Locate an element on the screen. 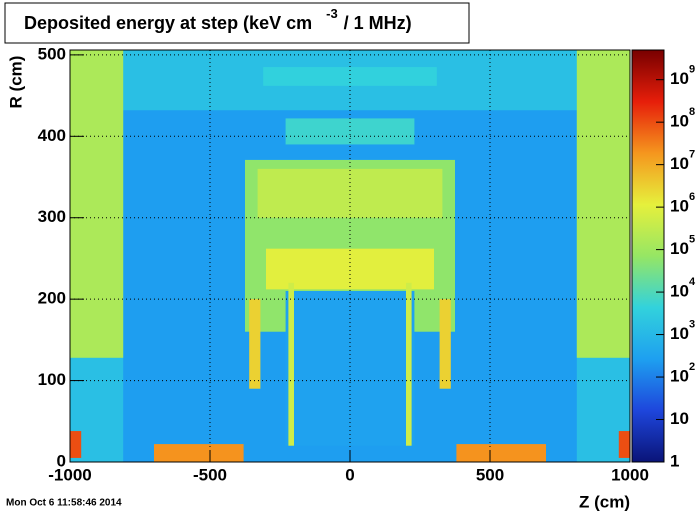 This screenshot has width=700, height=514. color-bar is located at coordinates (648, 256).